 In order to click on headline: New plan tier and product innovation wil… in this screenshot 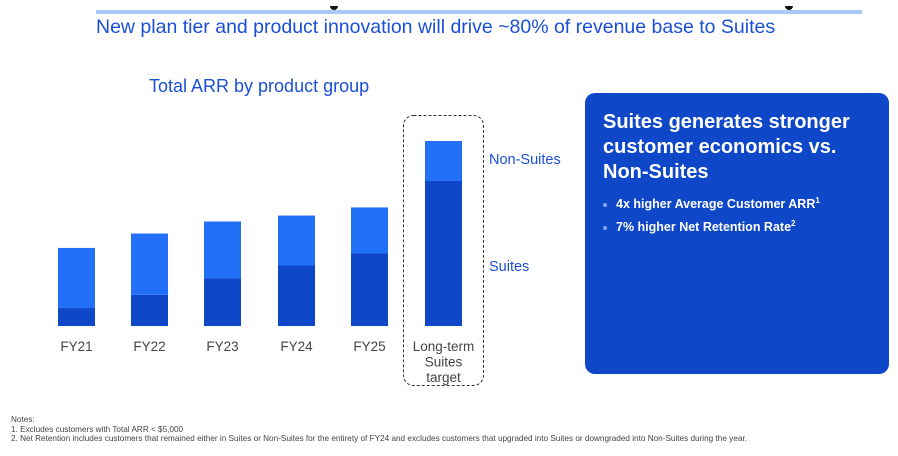, I will do `click(436, 27)`.